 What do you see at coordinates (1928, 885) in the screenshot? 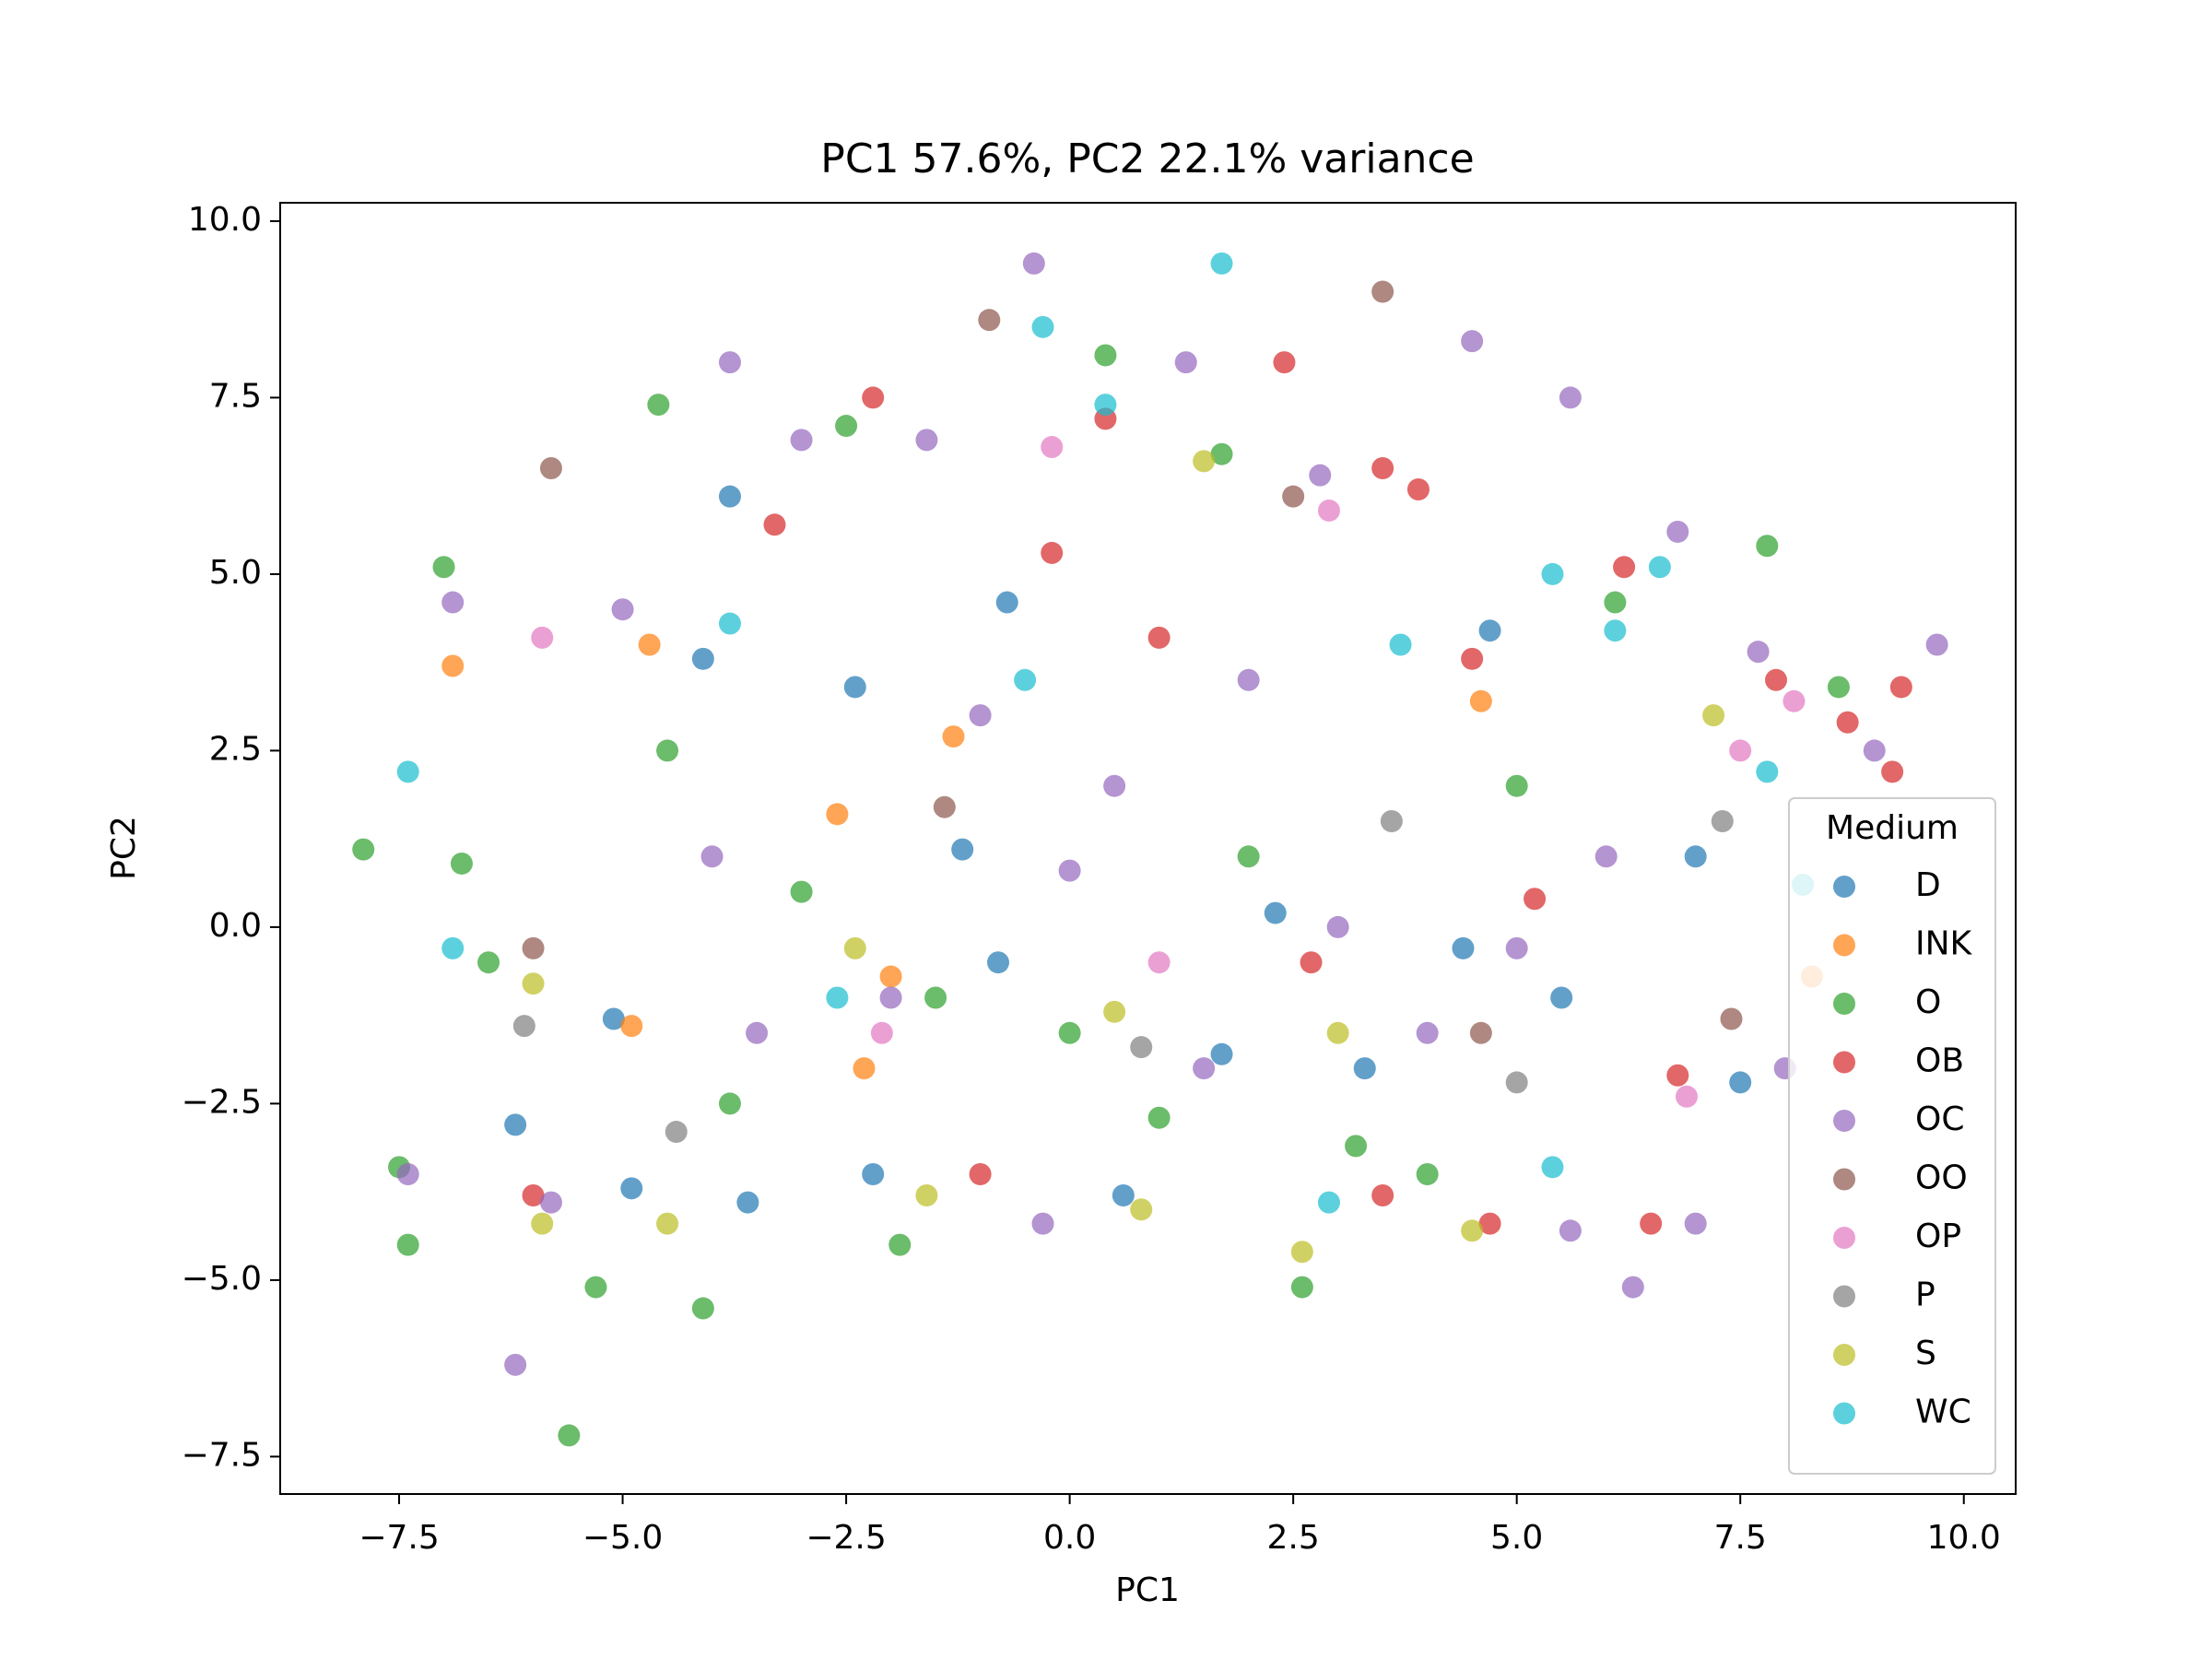
I see `legend-label: D` at bounding box center [1928, 885].